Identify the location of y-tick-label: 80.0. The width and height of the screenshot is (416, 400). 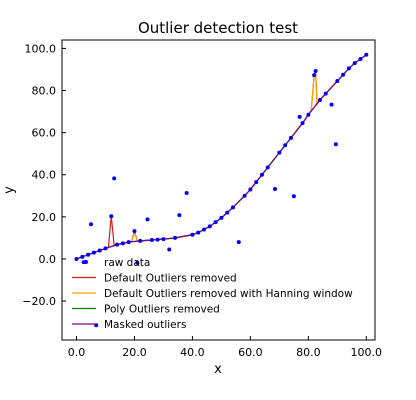
(44, 91).